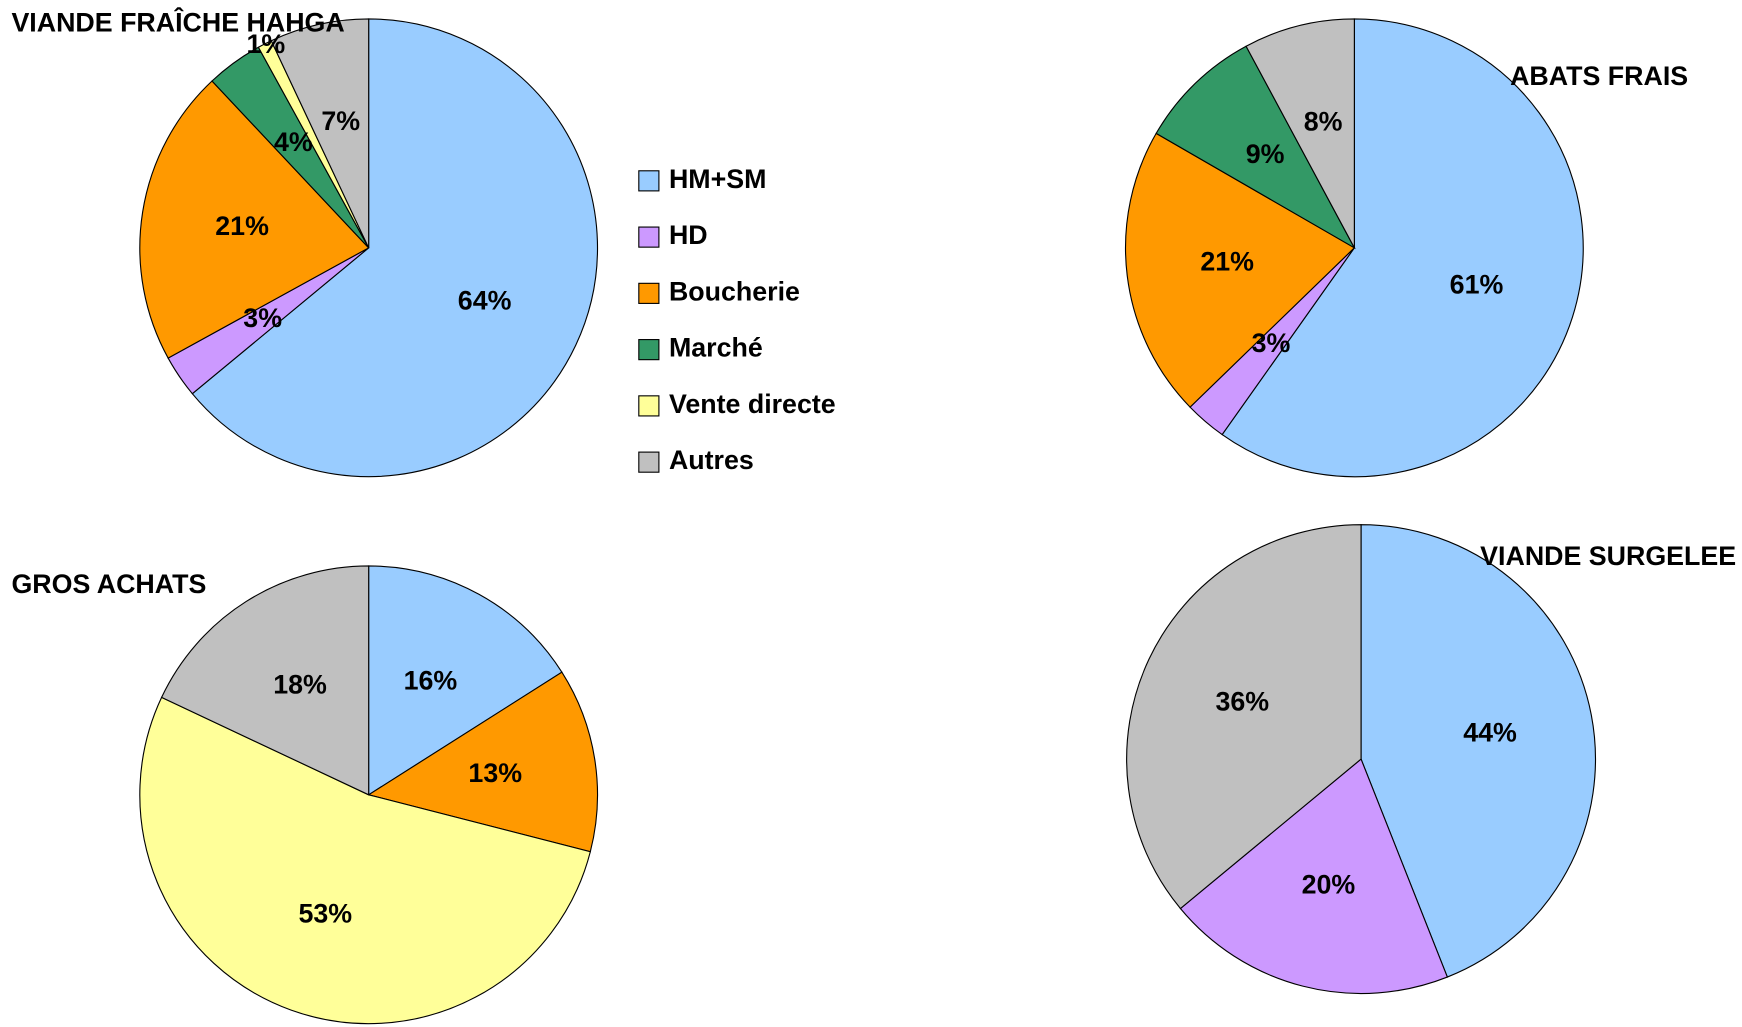 The height and width of the screenshot is (1027, 1742). Describe the element at coordinates (495, 773) in the screenshot. I see `data-label: 13%` at that location.